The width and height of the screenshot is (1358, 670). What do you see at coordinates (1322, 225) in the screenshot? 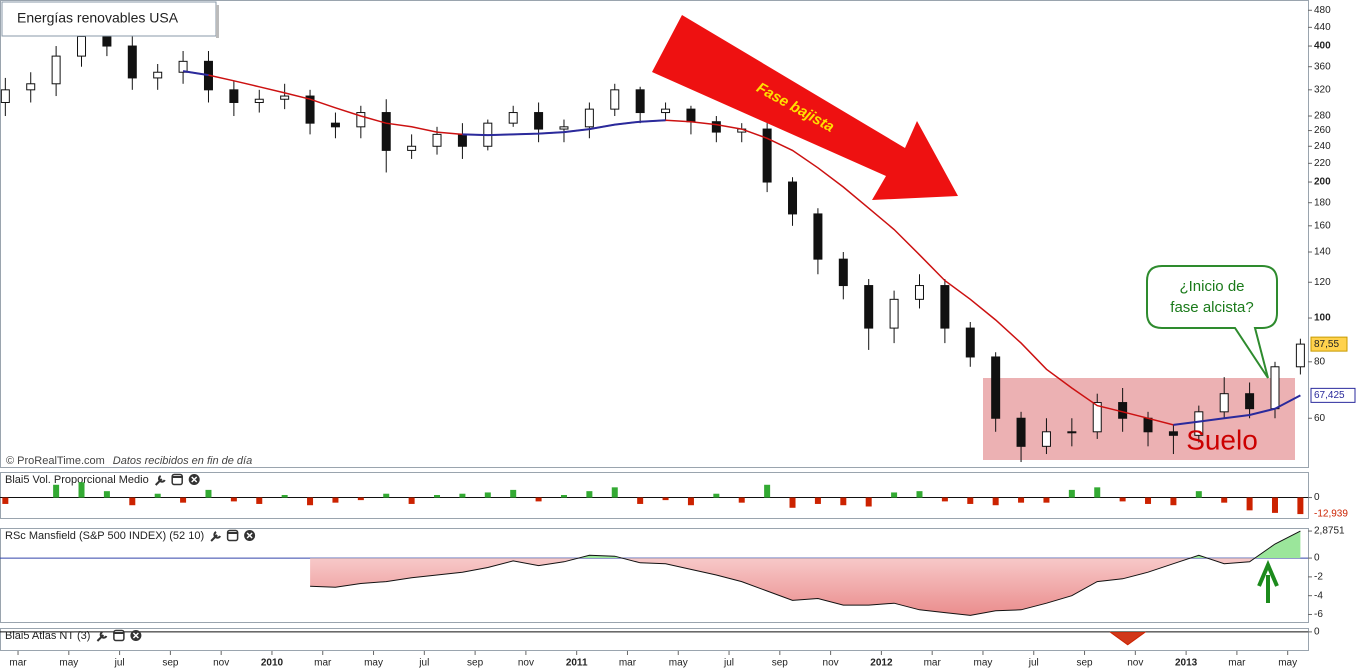
I see `y-tick-label: 160` at bounding box center [1322, 225].